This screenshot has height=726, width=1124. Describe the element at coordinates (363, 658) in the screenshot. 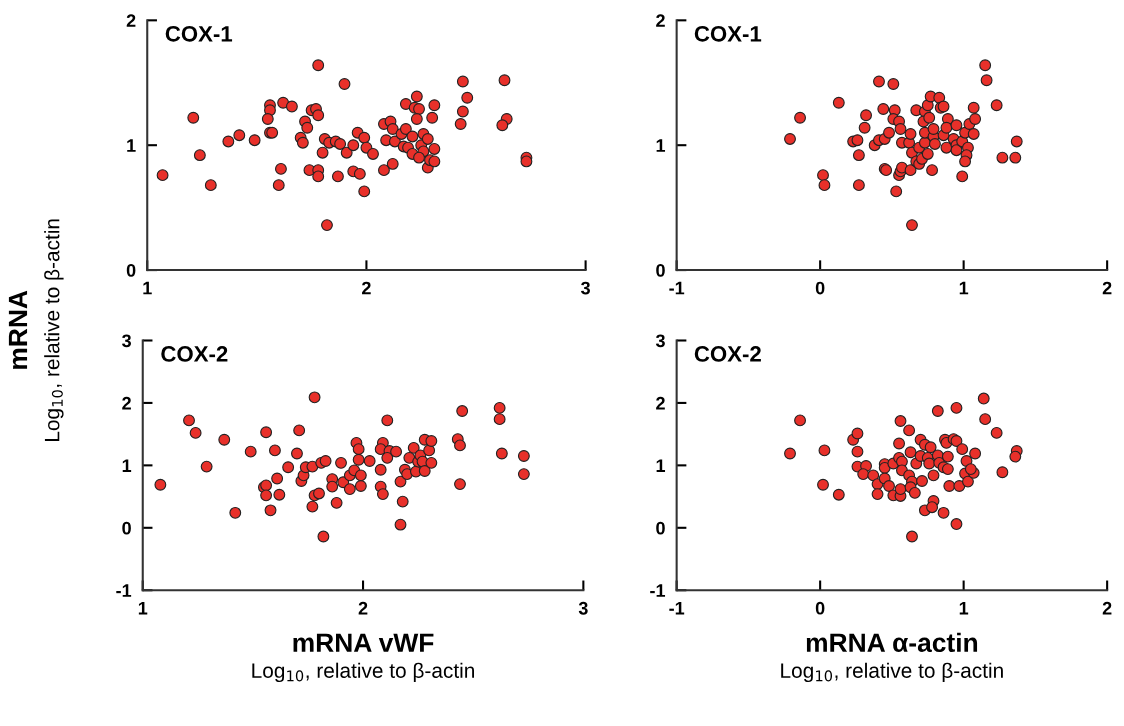

I see `x-axis-title: mRNA vWF Log$_{10}$, relative to β-actin` at that location.